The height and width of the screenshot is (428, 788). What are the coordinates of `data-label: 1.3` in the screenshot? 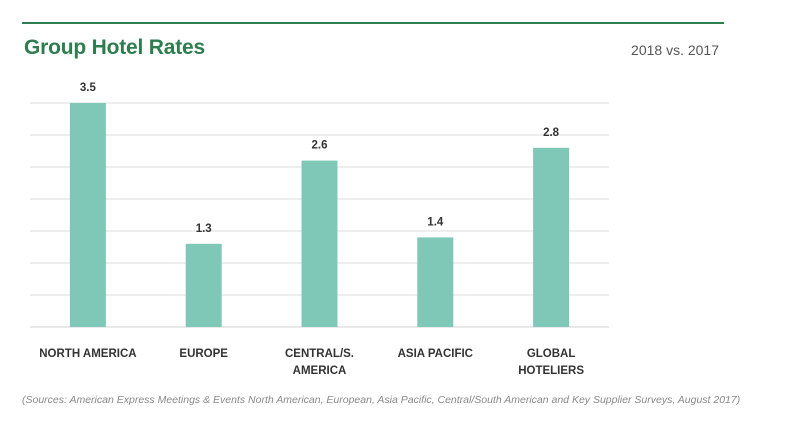 It's located at (204, 229).